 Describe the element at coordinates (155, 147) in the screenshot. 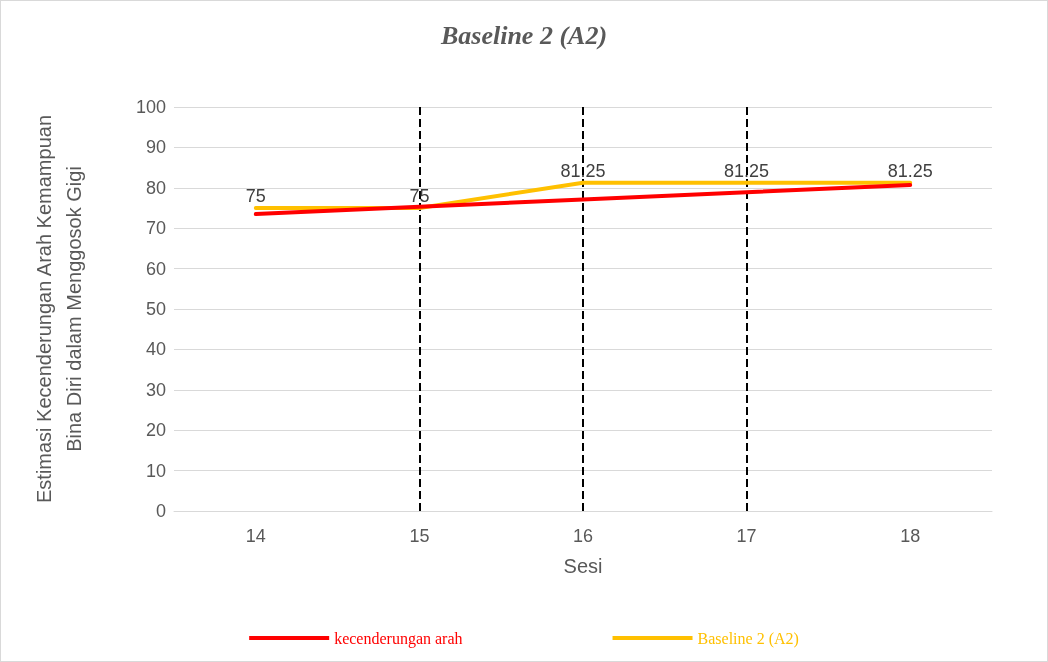

I see `y-tick-label: 90` at that location.